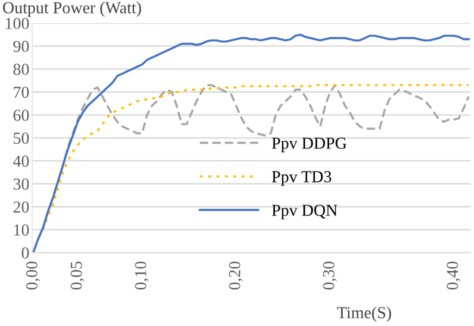 The width and height of the screenshot is (474, 326). What do you see at coordinates (21, 115) in the screenshot?
I see `y-tick-label: 60` at bounding box center [21, 115].